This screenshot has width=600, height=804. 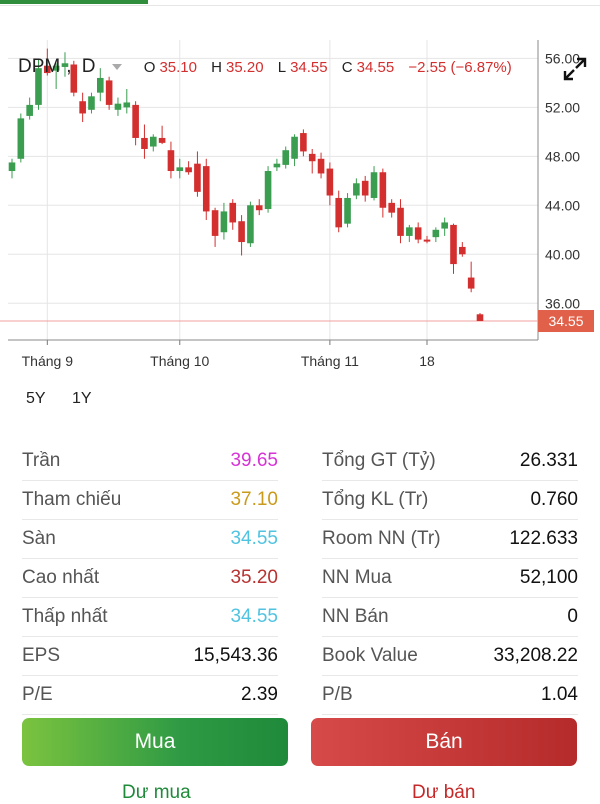 I want to click on x-tick-label: 18, so click(x=427, y=361).